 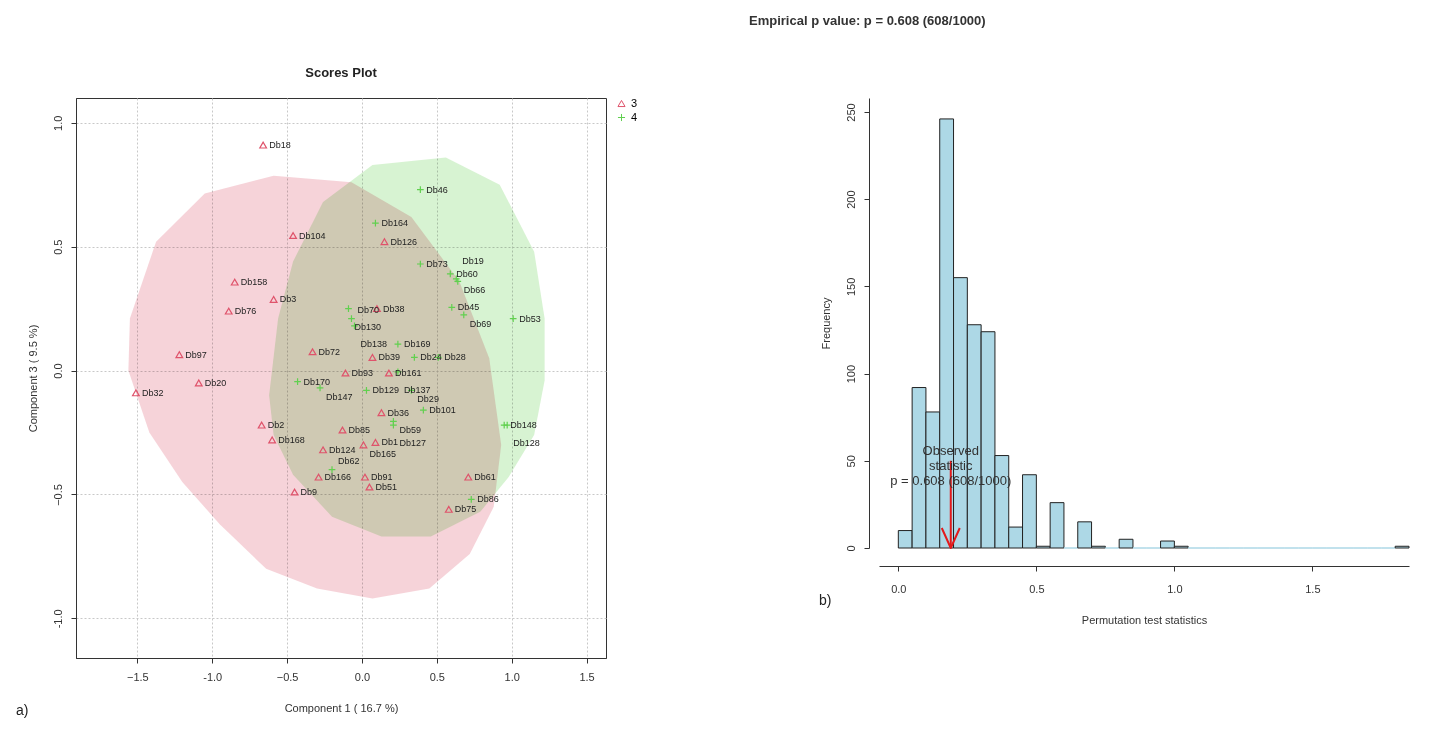 I want to click on x-axis-title: Permutation test statistics, so click(x=1144, y=619).